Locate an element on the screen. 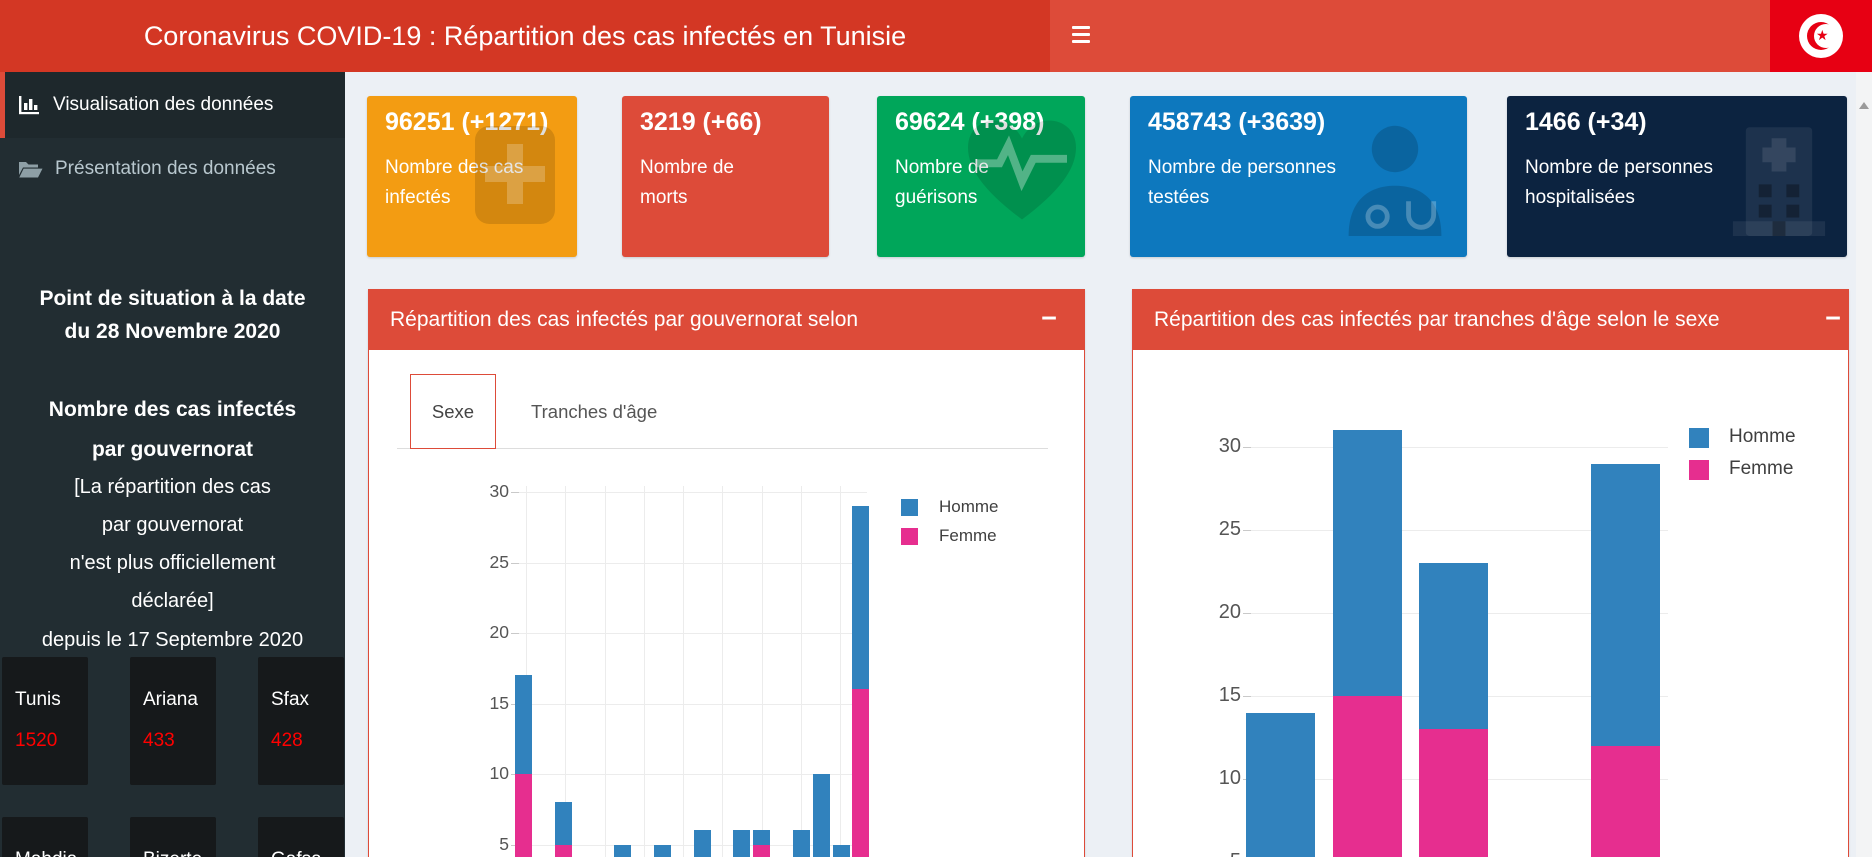 This screenshot has width=1872, height=857. stat-card-label: Nombre des cas infectés is located at coordinates (454, 182).